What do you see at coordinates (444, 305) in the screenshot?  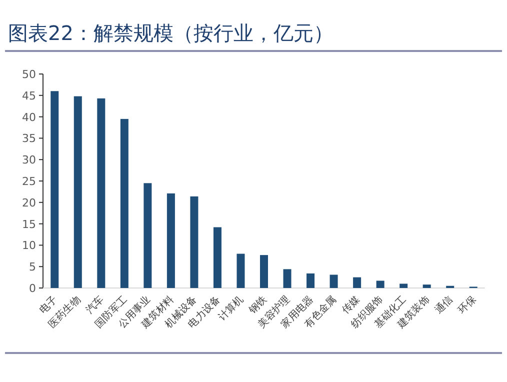 I see `x-tick-label: 通信` at bounding box center [444, 305].